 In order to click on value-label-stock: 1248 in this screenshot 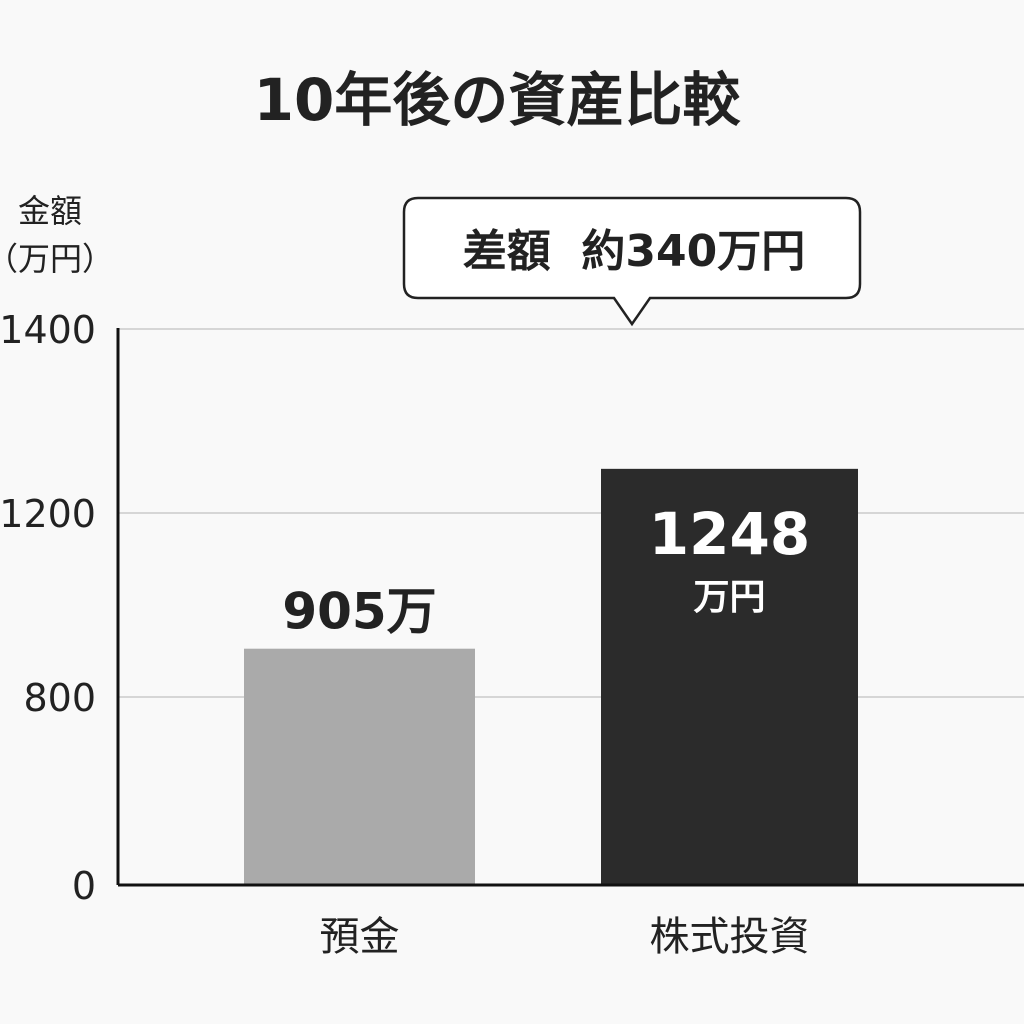, I will do `click(729, 534)`.